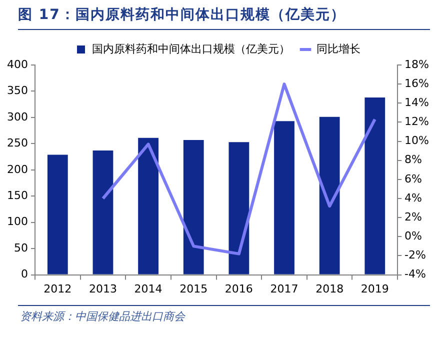 This screenshot has height=343, width=438. I want to click on y-tick-label: 0, so click(24, 274).